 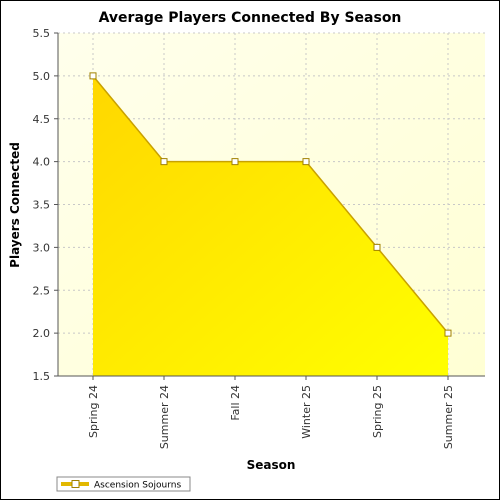 I want to click on y-tick-label: 2.0, so click(x=42, y=333).